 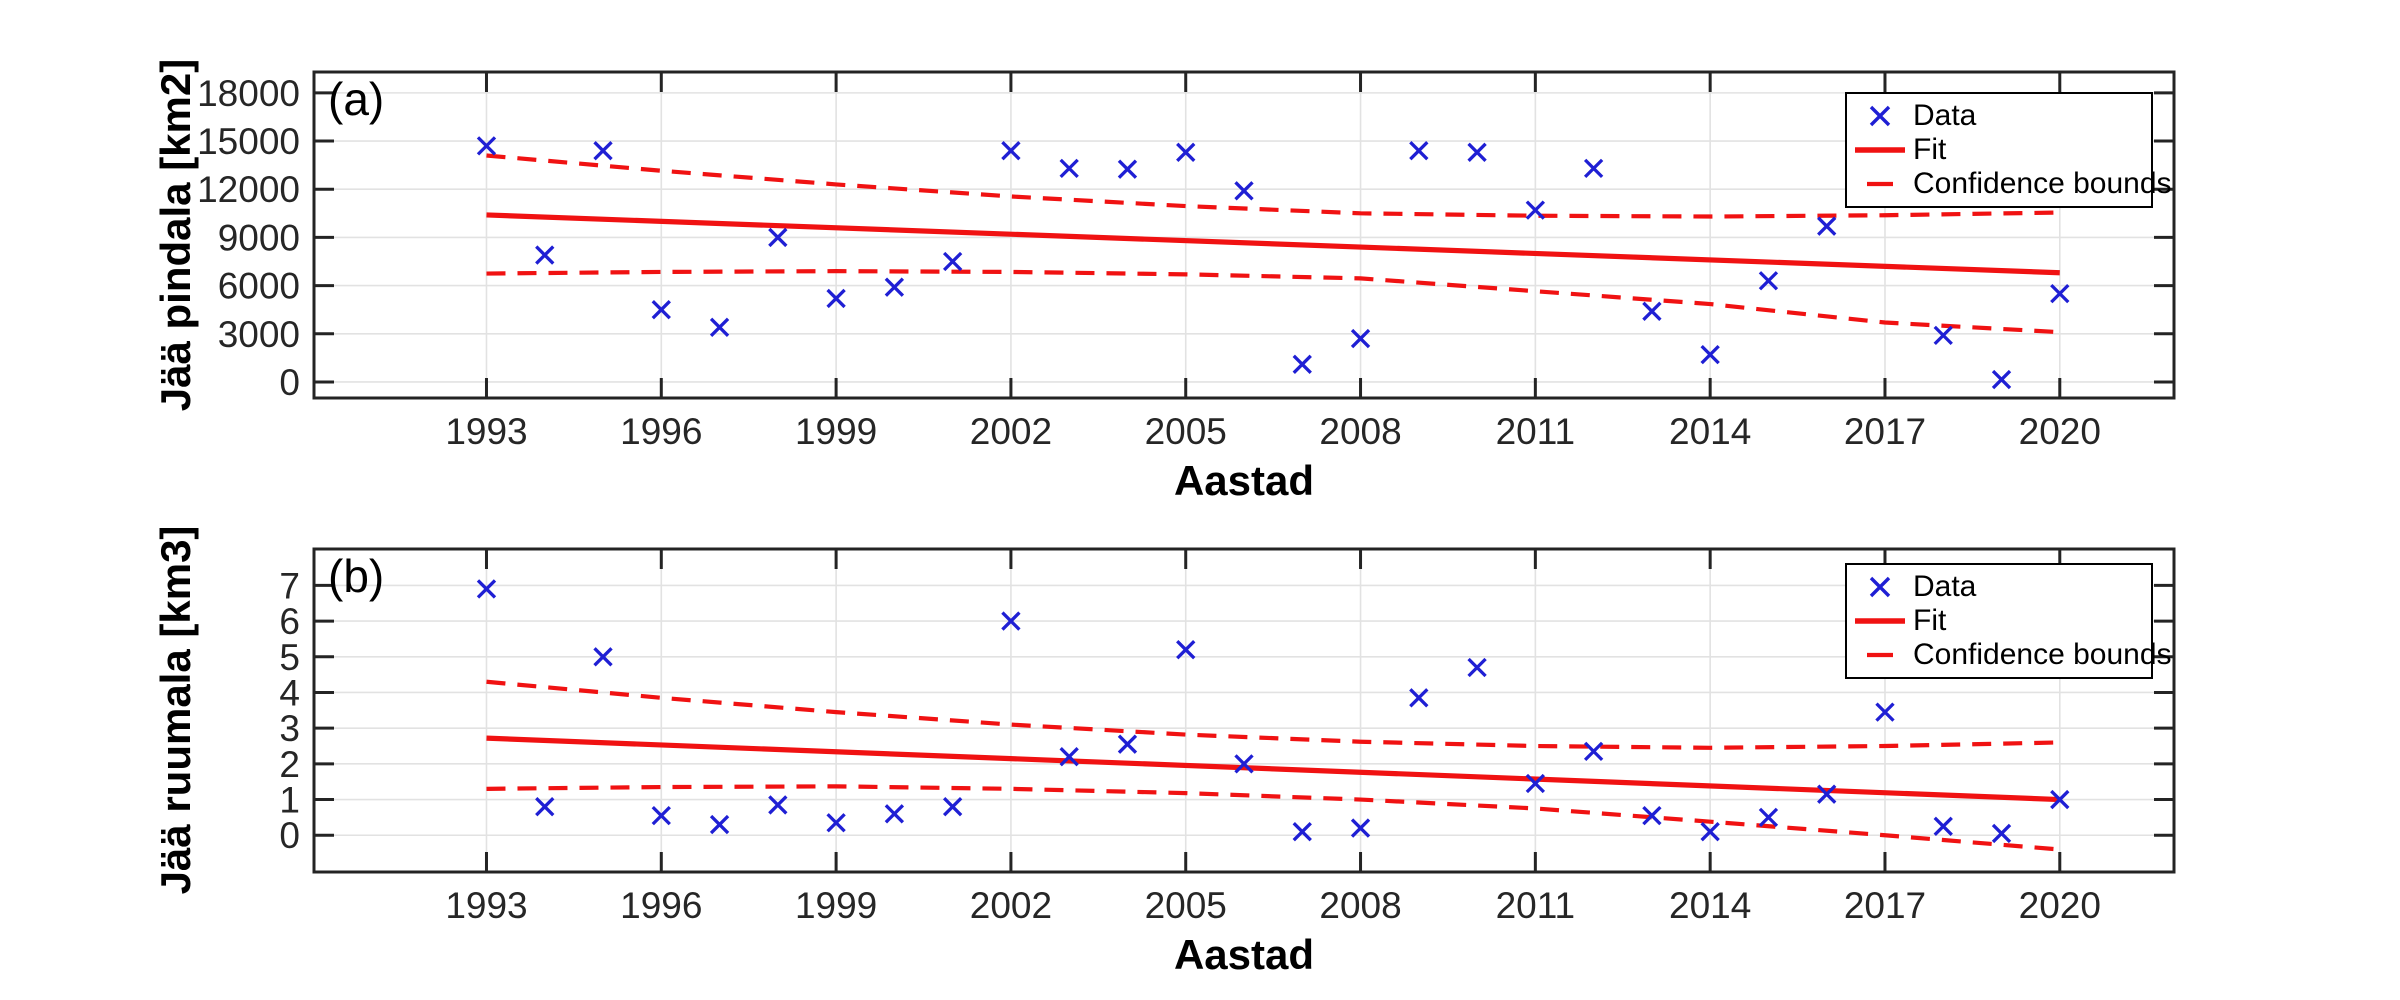 What do you see at coordinates (836, 431) in the screenshot?
I see `x-tick-label: 1999` at bounding box center [836, 431].